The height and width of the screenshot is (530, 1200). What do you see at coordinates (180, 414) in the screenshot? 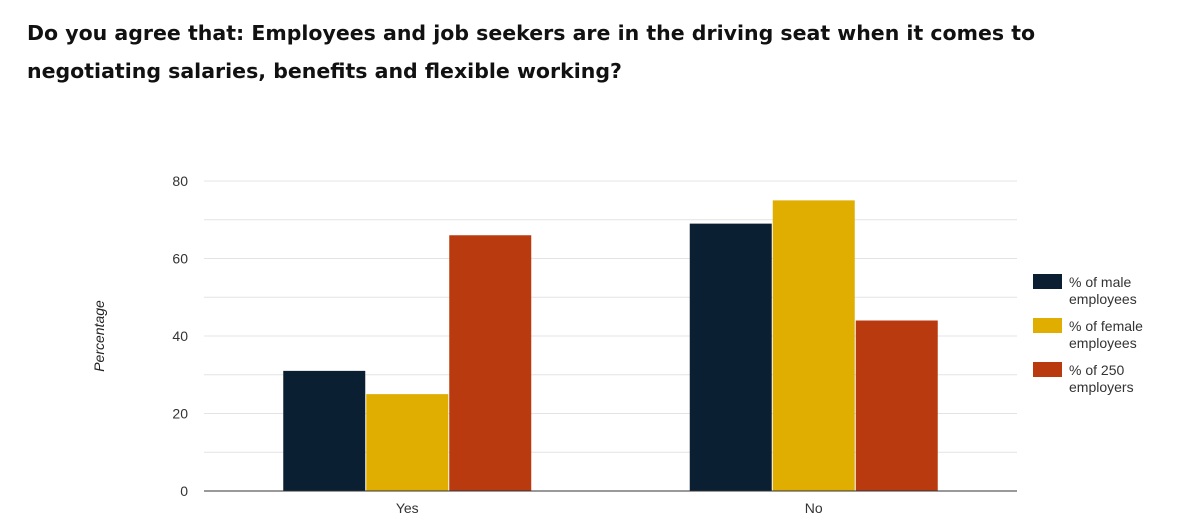
I see `y-tick-label: 20` at bounding box center [180, 414].